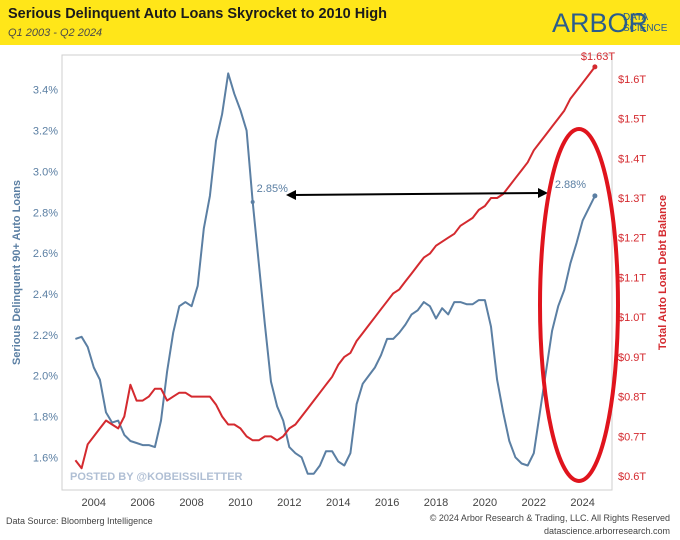 This screenshot has height=540, width=680. What do you see at coordinates (45, 458) in the screenshot?
I see `left-tick-label: 1.6%` at bounding box center [45, 458].